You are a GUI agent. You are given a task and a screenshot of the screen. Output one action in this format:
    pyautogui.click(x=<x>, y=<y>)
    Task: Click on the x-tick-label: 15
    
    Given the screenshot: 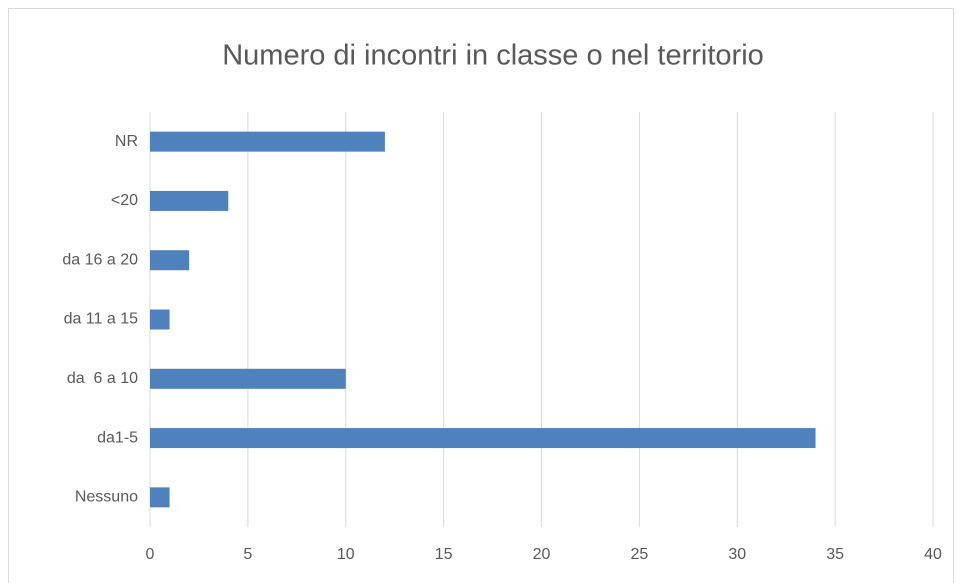 What is the action you would take?
    pyautogui.click(x=444, y=554)
    